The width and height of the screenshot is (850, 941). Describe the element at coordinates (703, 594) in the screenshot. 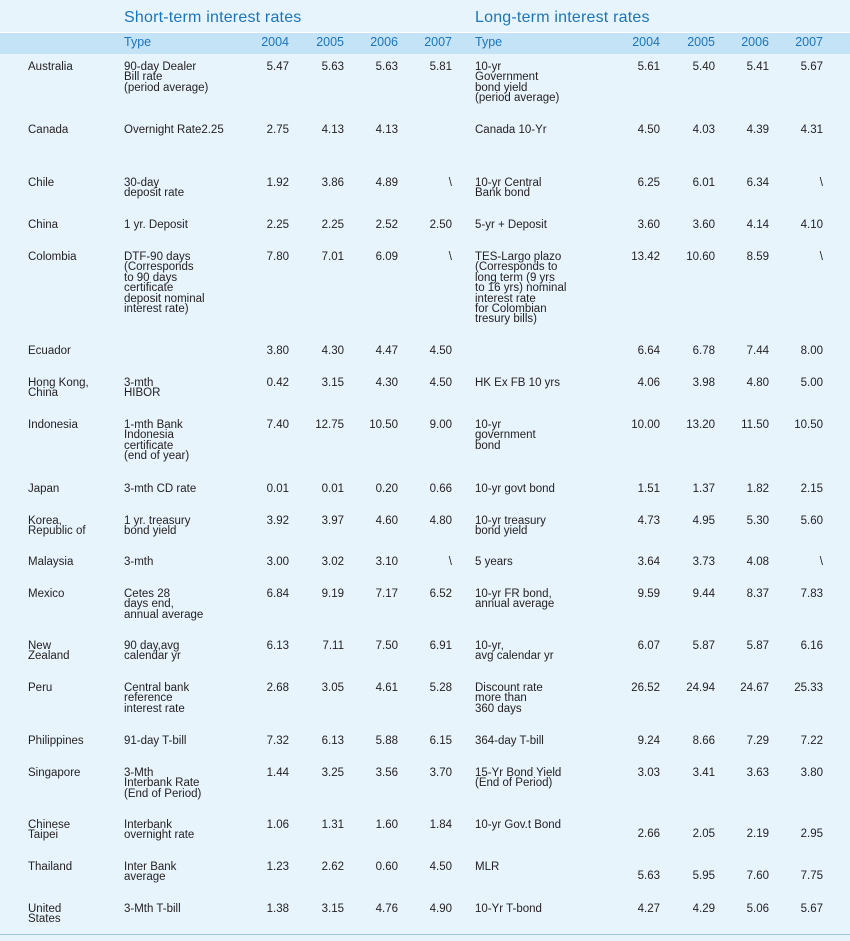

I see `long-rate-cell: 9.44` at that location.